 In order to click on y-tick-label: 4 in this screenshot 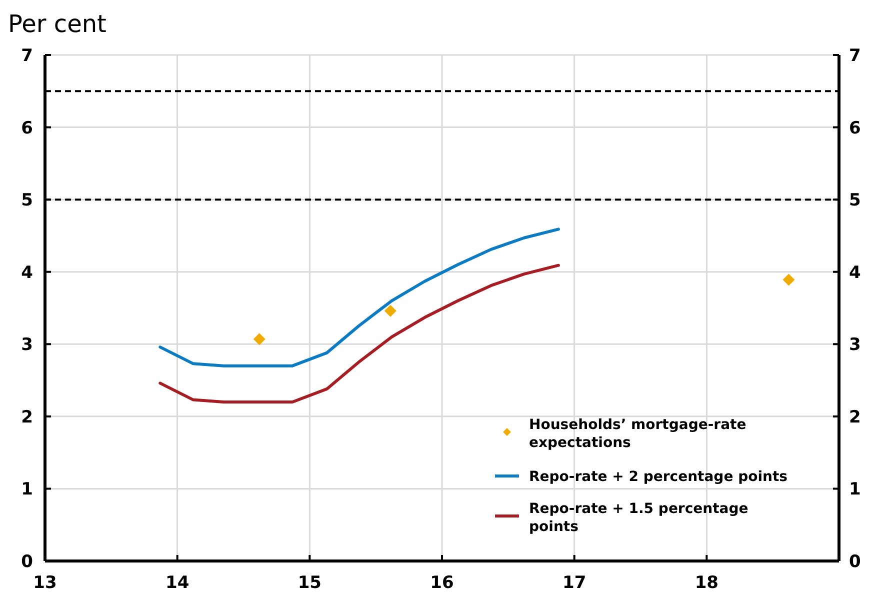, I will do `click(27, 272)`.